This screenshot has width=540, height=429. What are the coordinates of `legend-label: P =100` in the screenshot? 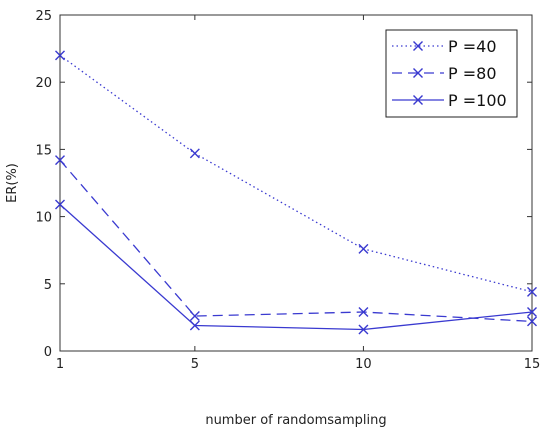 It's located at (477, 100).